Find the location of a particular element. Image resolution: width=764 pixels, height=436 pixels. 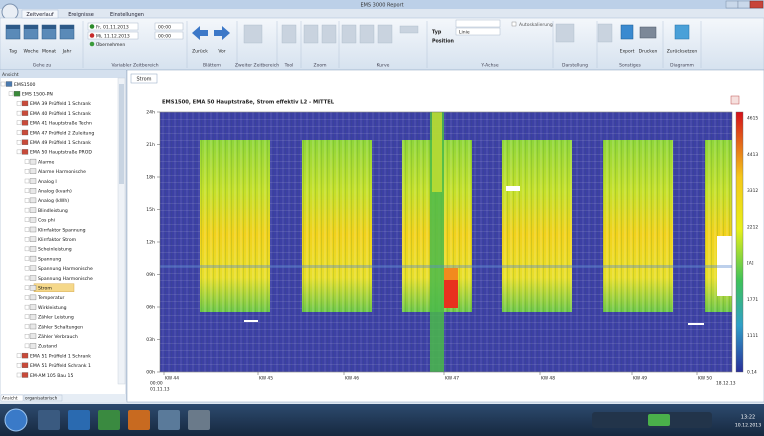

chart-settings-button is located at coordinates (735, 100).